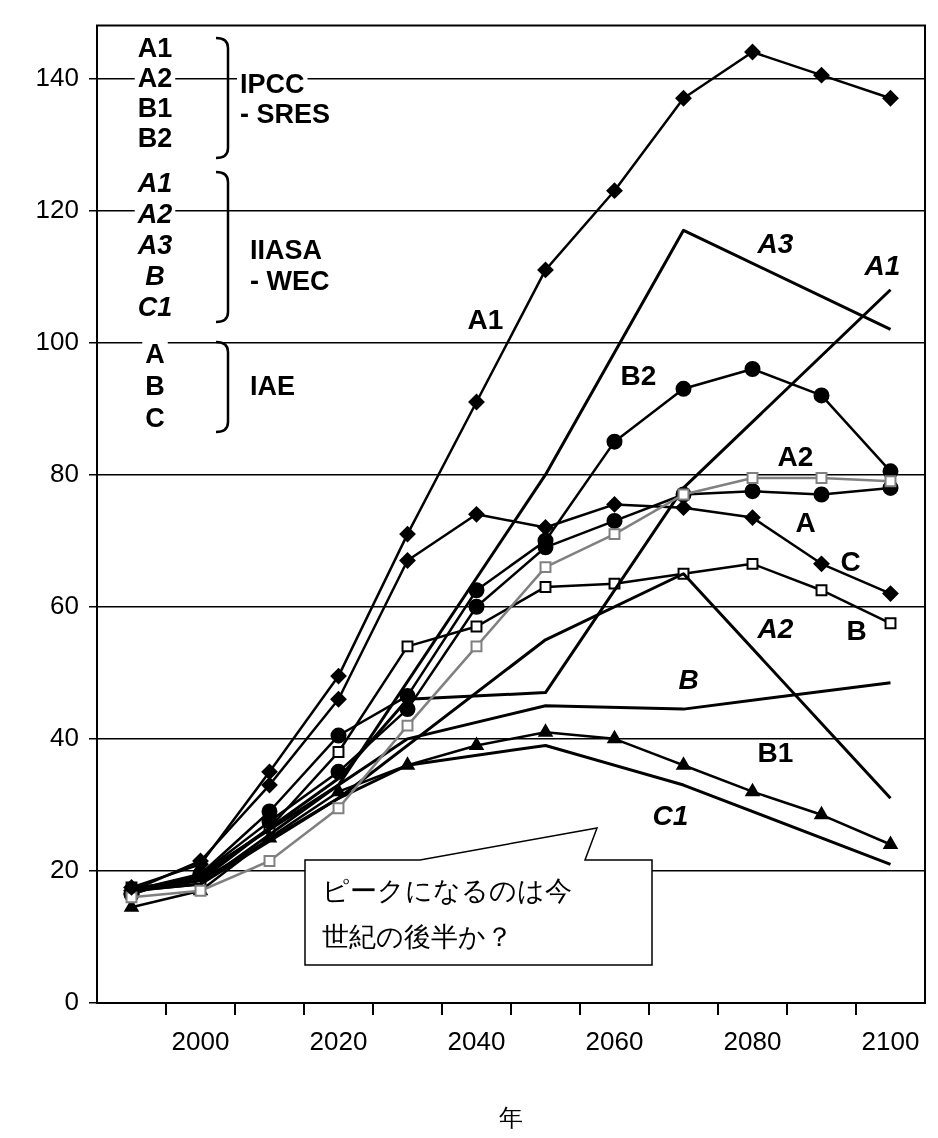 The height and width of the screenshot is (1138, 938). What do you see at coordinates (57, 76) in the screenshot?
I see `y-tick-label: 140` at bounding box center [57, 76].